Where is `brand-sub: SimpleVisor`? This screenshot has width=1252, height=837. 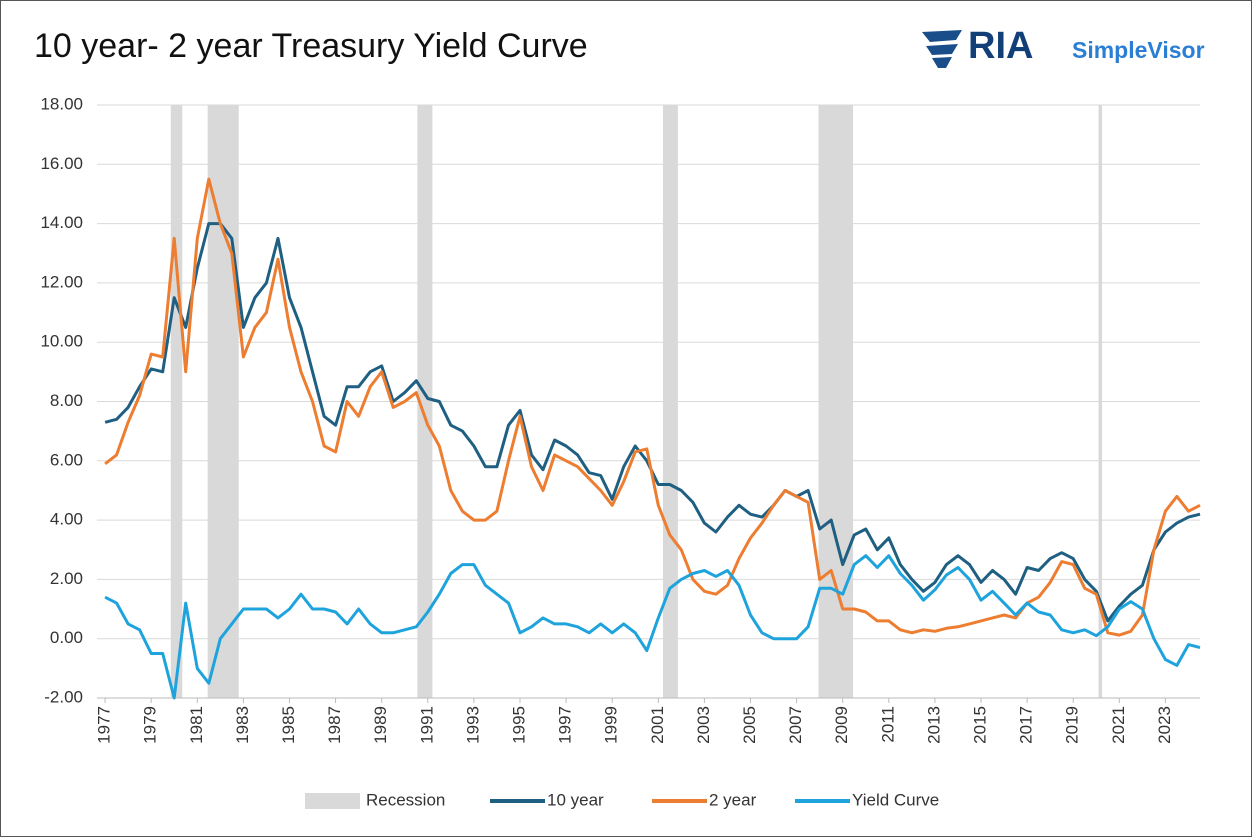 brand-sub: SimpleVisor is located at coordinates (1138, 50).